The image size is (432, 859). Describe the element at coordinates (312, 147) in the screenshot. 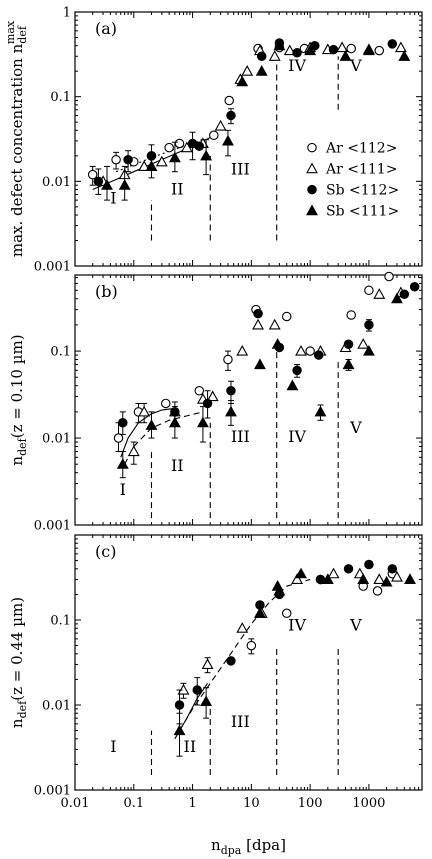

I see `legend-marker-circle-open` at that location.